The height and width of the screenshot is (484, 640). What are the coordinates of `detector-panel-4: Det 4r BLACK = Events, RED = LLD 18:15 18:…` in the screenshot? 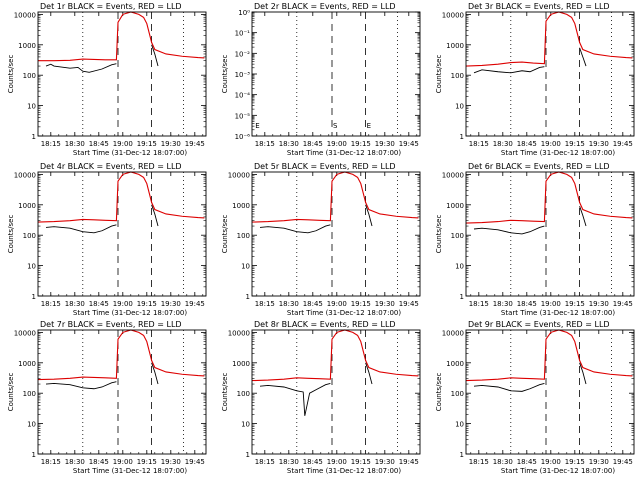 It's located at (107, 239).